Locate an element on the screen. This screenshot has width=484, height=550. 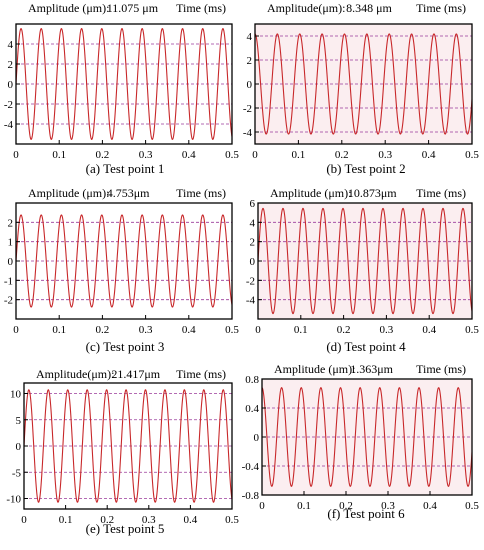
y-tick-label: 6 is located at coordinates (253, 204).